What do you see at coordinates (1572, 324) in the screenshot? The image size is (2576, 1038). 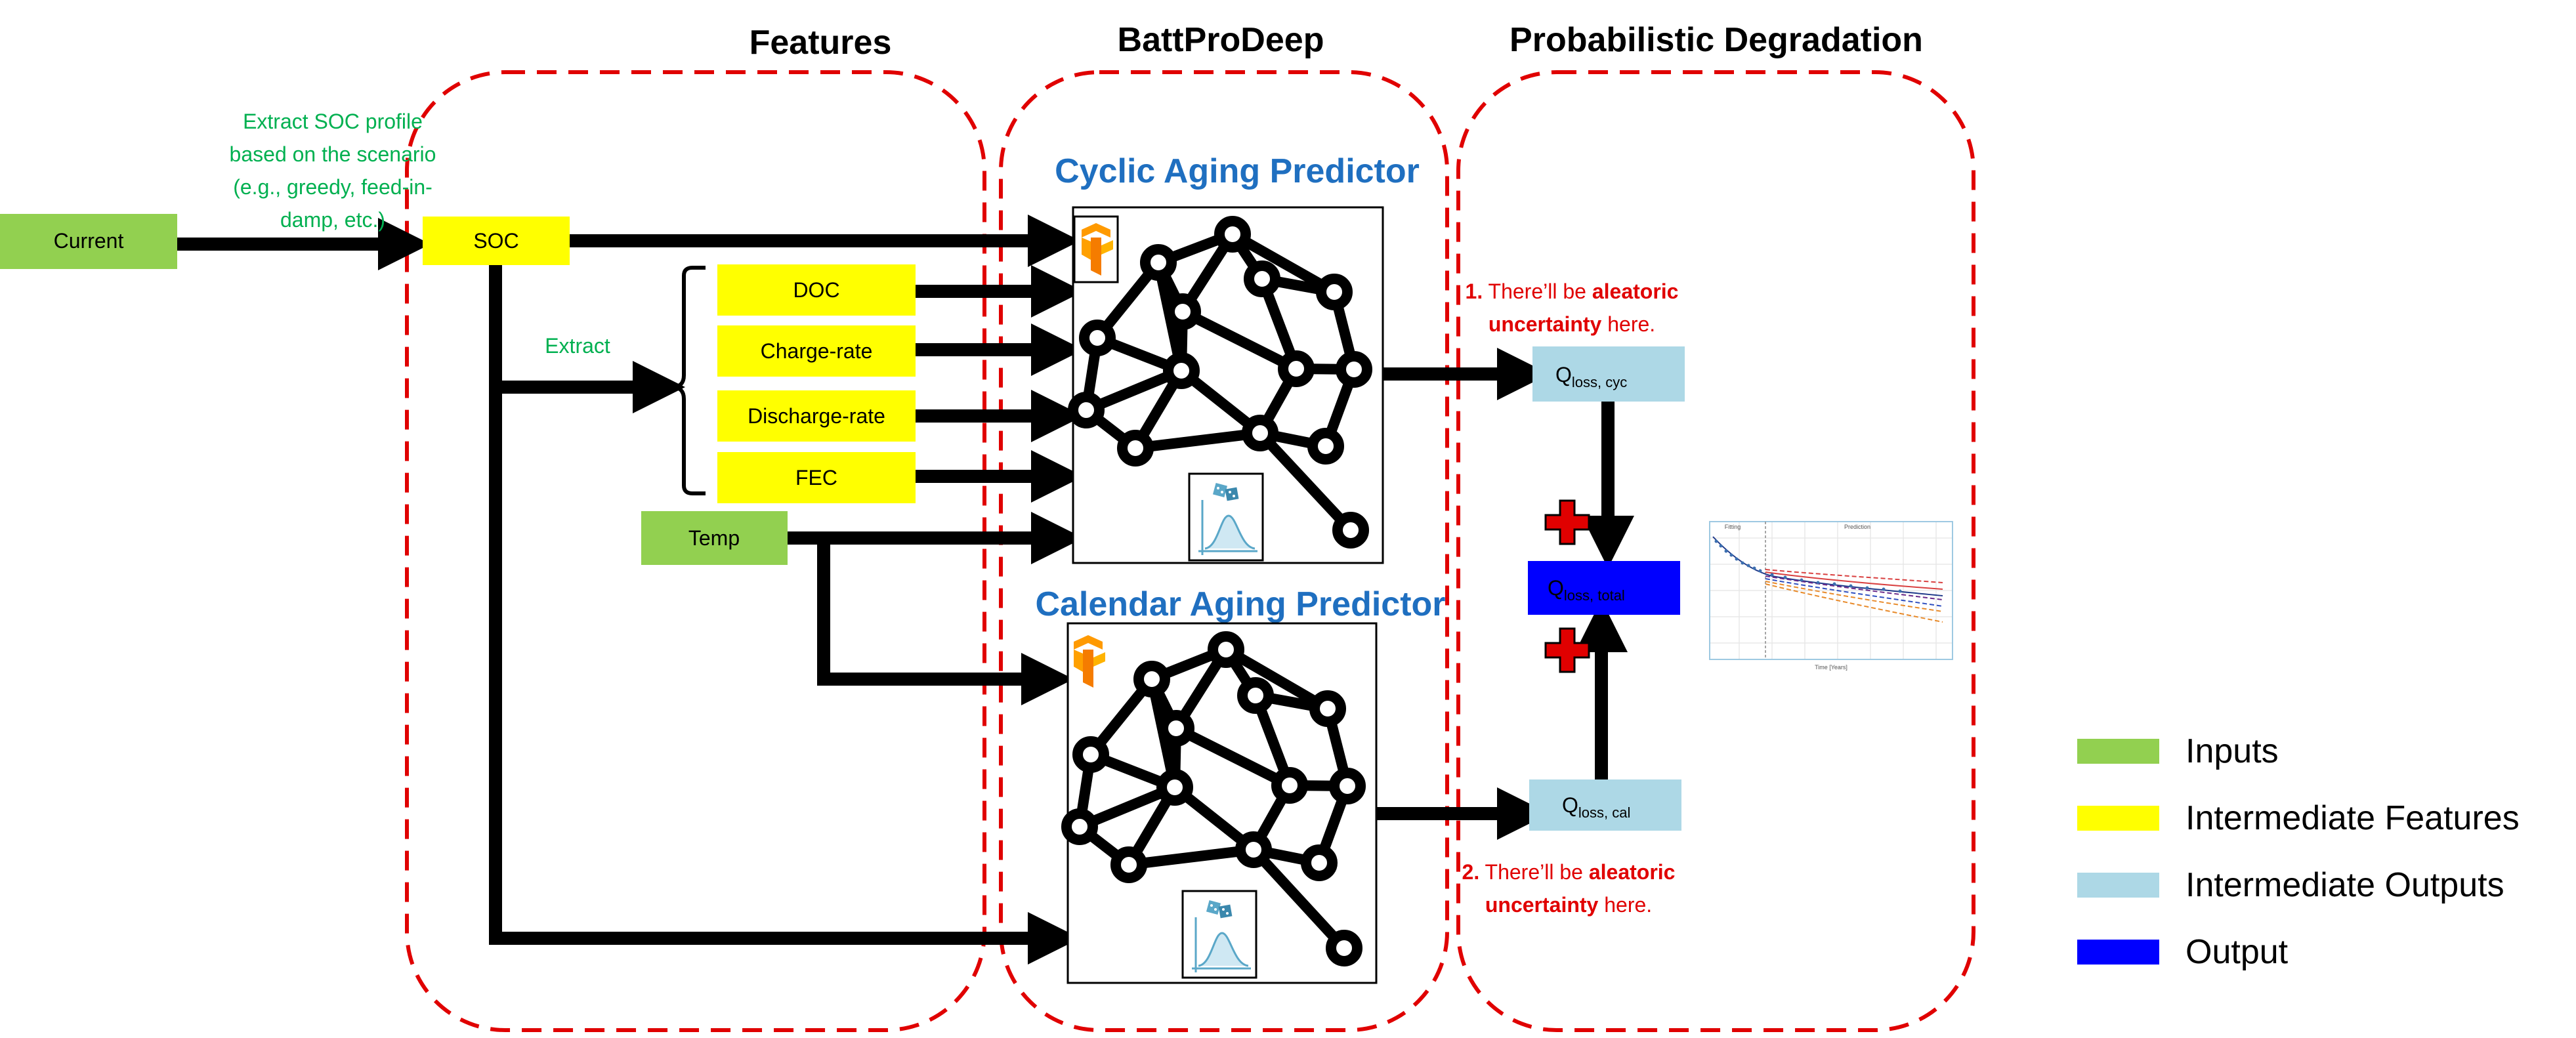 I see `note-1-line2: uncertainty here.` at bounding box center [1572, 324].